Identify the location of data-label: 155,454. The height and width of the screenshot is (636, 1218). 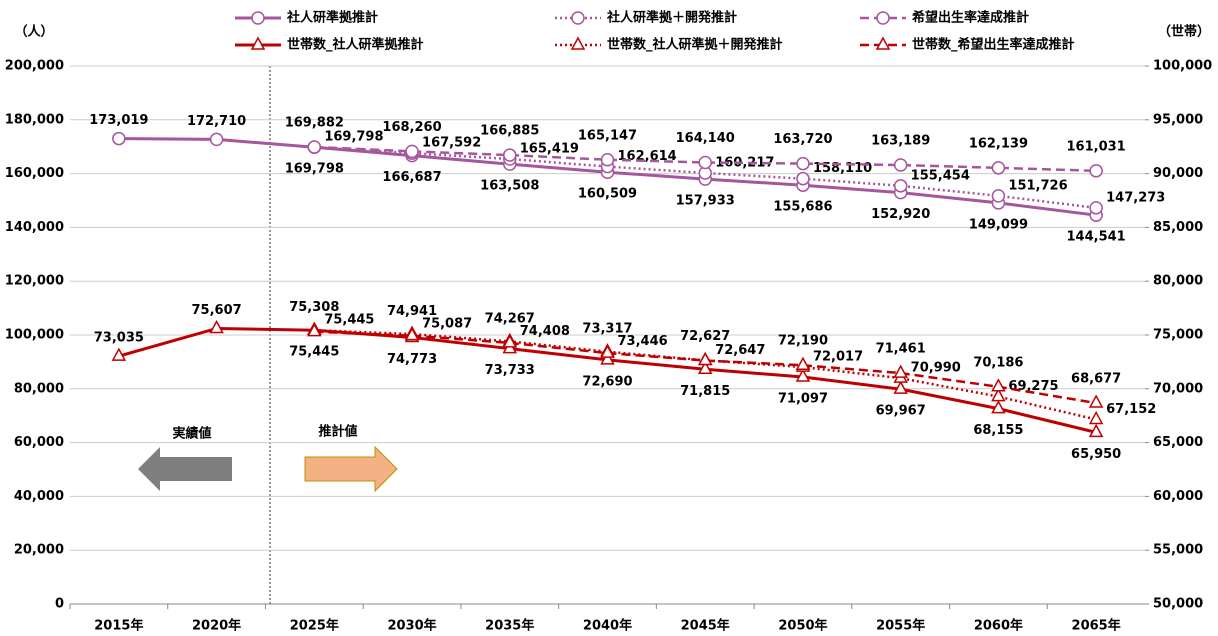
(940, 175).